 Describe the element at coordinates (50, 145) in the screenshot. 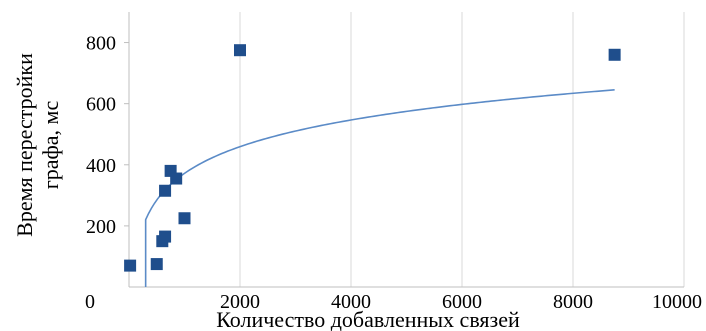

I see `y-axis-label-line-2: графа, мс` at that location.